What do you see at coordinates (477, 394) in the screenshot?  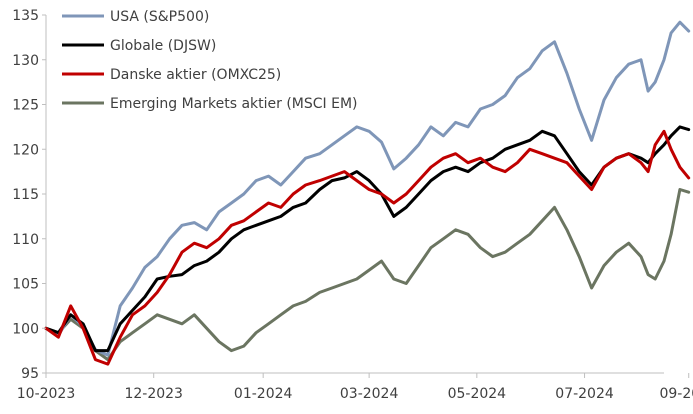 I see `x-tick-label: 05-2024` at bounding box center [477, 394].